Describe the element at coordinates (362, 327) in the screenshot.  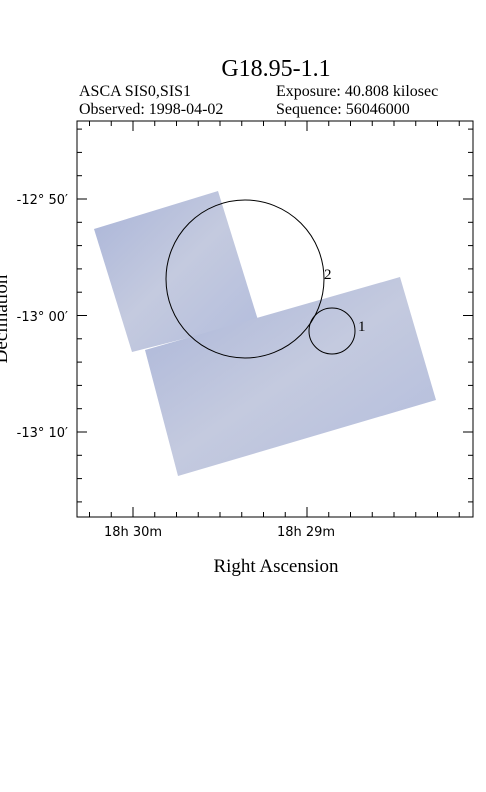
I see `region-label: 1` at that location.